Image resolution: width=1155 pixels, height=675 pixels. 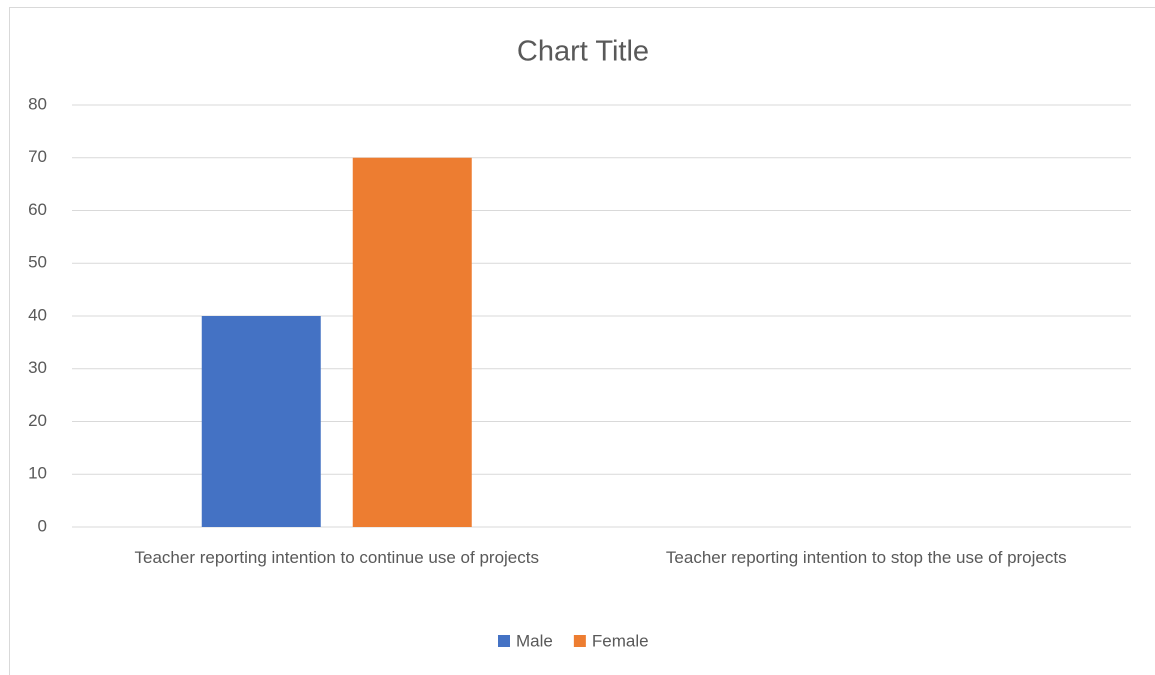 I want to click on y-tick-label: 80, so click(x=37, y=103).